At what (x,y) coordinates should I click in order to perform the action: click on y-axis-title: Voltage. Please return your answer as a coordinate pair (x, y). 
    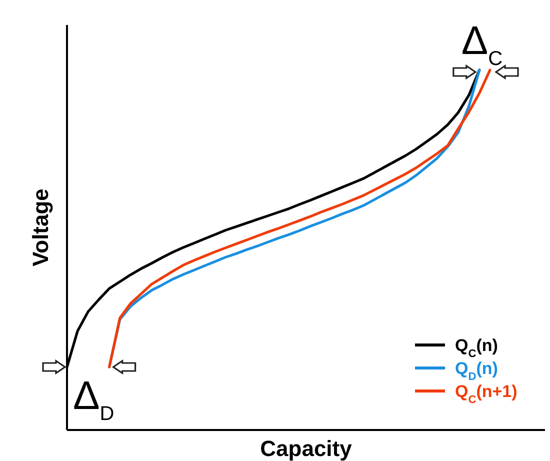
    Looking at the image, I should click on (40, 227).